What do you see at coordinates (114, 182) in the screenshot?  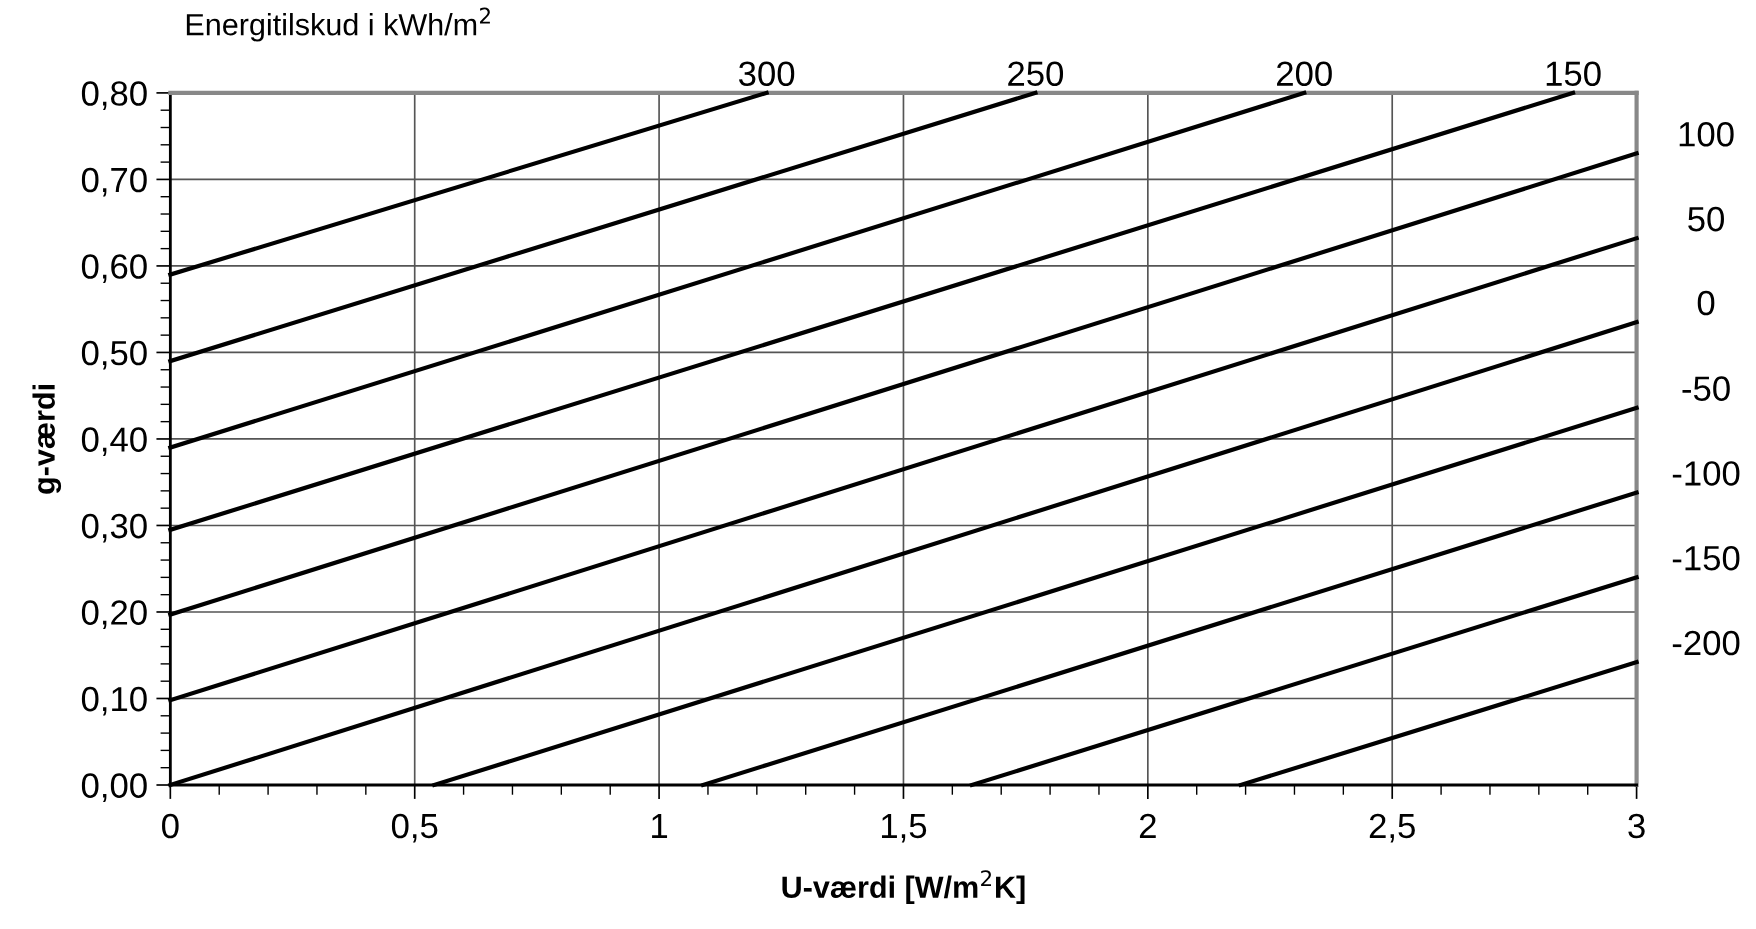 I see `y-tick-label: 0,70` at bounding box center [114, 182].